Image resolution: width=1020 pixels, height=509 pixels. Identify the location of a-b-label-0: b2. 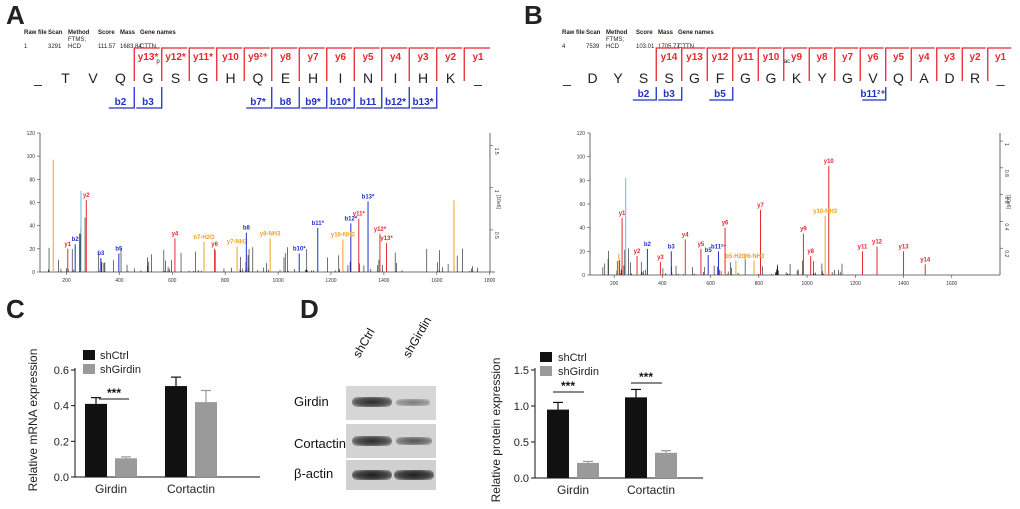
(121, 102).